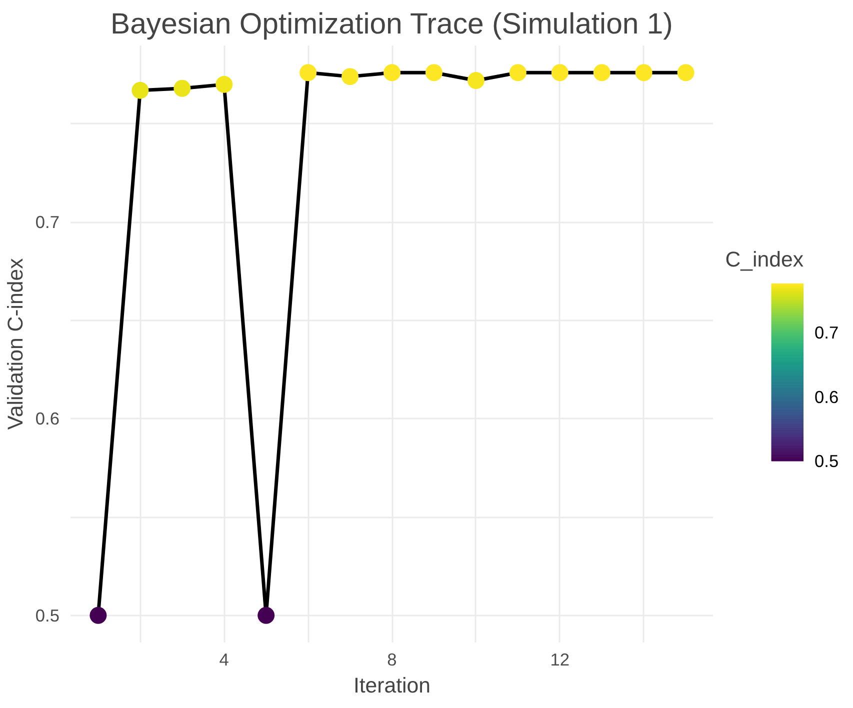 This screenshot has height=708, width=853. What do you see at coordinates (47, 222) in the screenshot?
I see `y-tick-label: 0.7` at bounding box center [47, 222].